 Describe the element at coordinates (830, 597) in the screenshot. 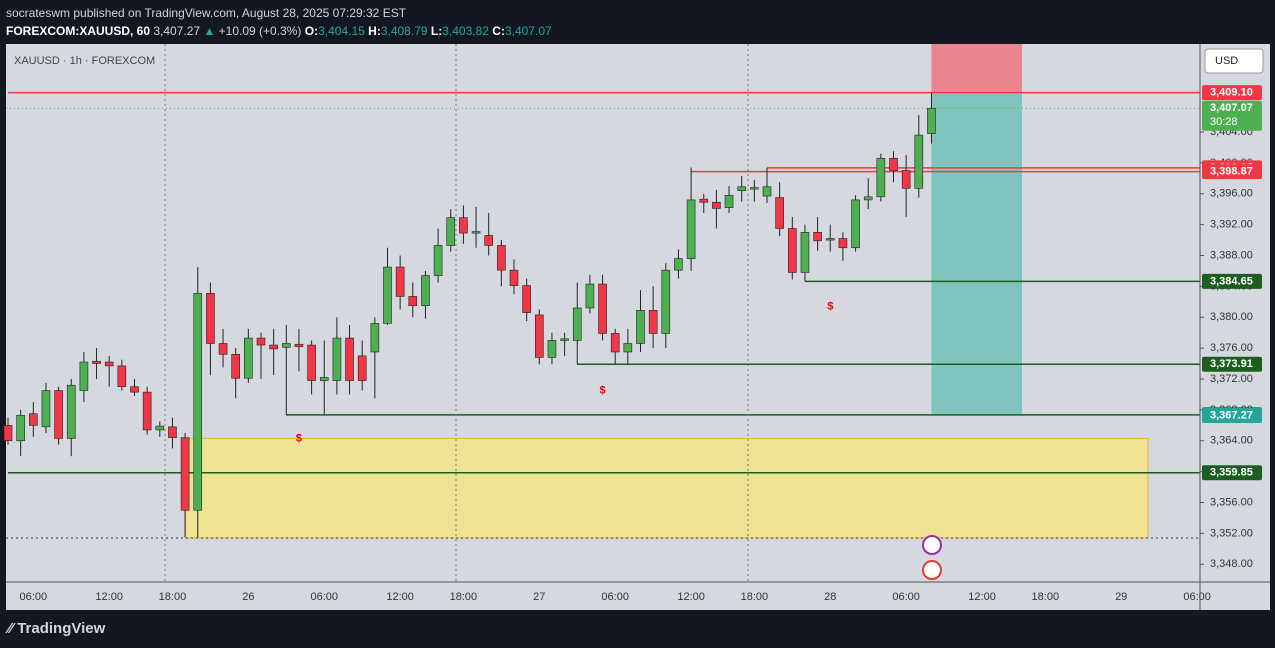

I see `x-tick-label: 28` at that location.